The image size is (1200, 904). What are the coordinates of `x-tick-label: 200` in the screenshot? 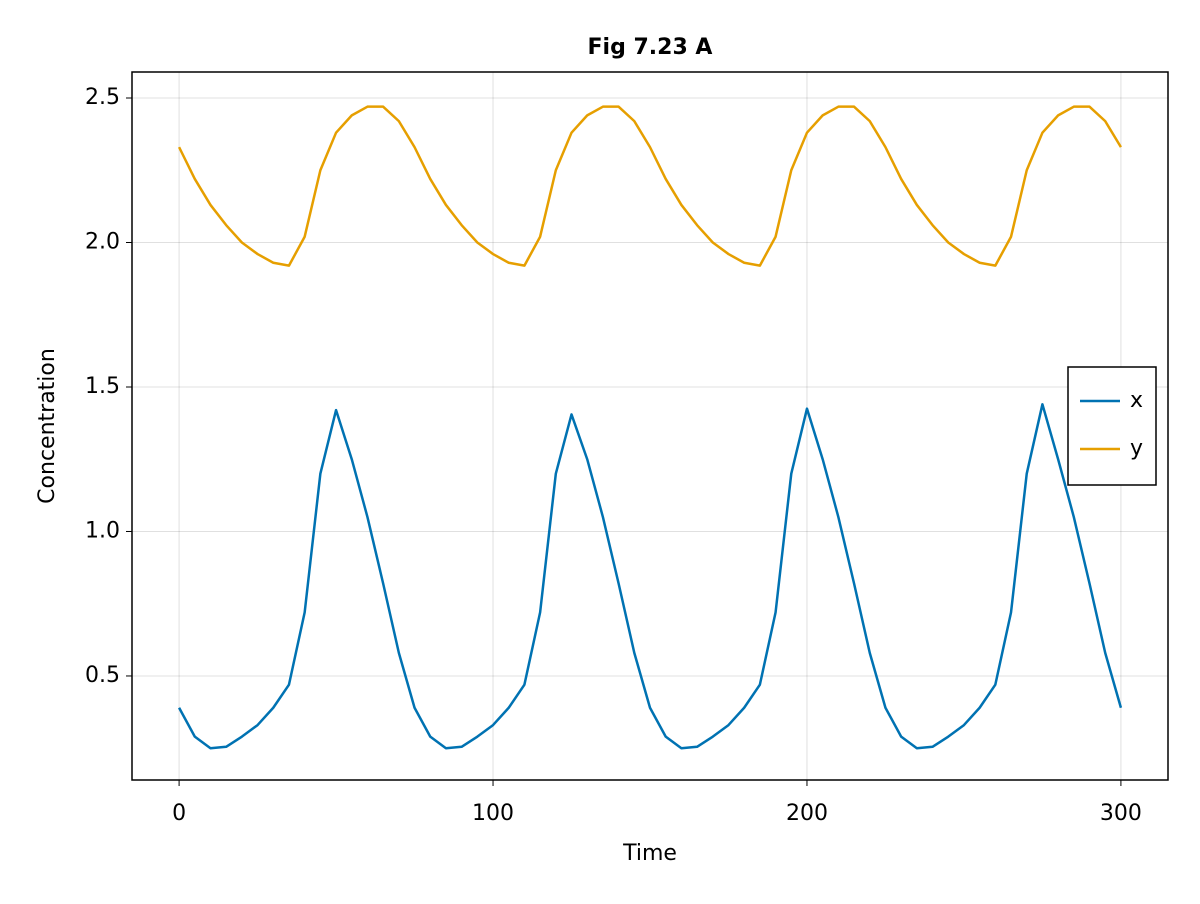 It's located at (807, 813).